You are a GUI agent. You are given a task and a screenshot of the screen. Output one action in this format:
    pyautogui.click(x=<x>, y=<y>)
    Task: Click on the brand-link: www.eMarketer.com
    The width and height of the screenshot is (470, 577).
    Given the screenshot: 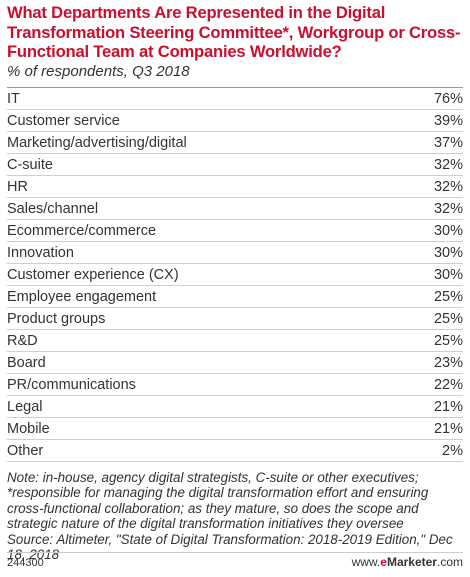 What is the action you would take?
    pyautogui.click(x=407, y=562)
    